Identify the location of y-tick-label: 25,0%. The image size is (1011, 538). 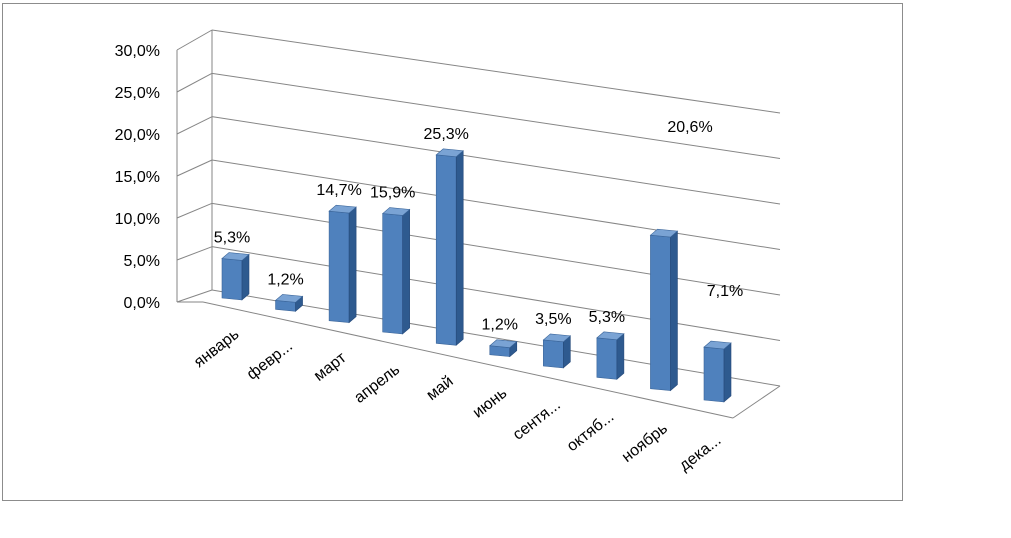
(137, 93).